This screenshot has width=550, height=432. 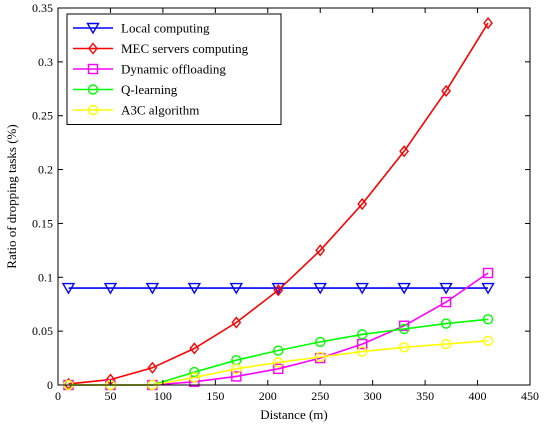 I want to click on y-tick-label: 0, so click(x=50, y=385).